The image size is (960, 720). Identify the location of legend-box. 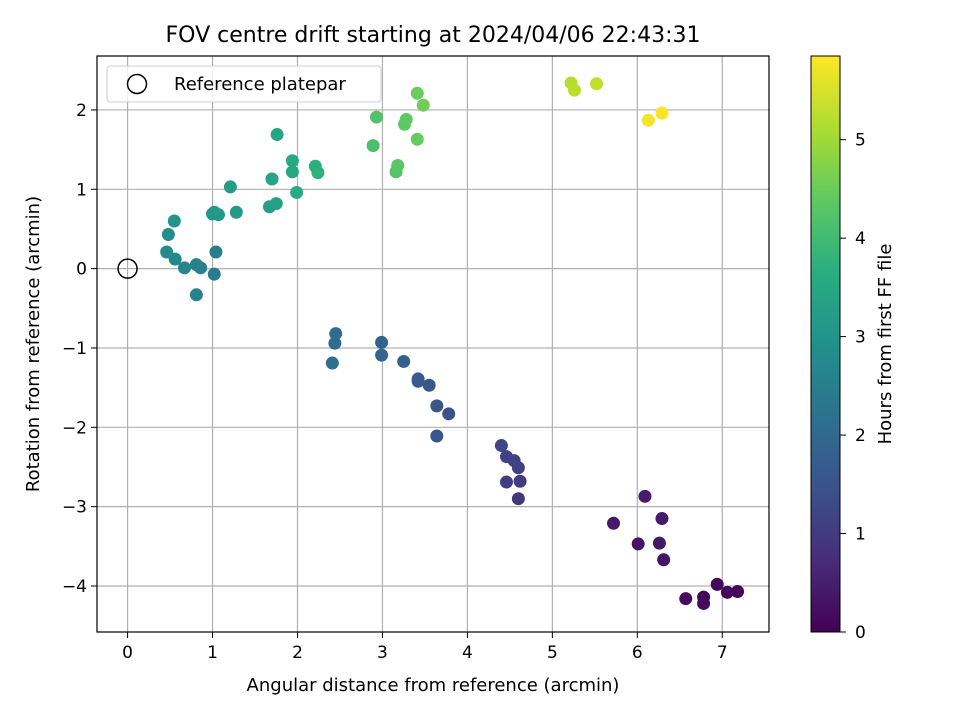
(244, 84).